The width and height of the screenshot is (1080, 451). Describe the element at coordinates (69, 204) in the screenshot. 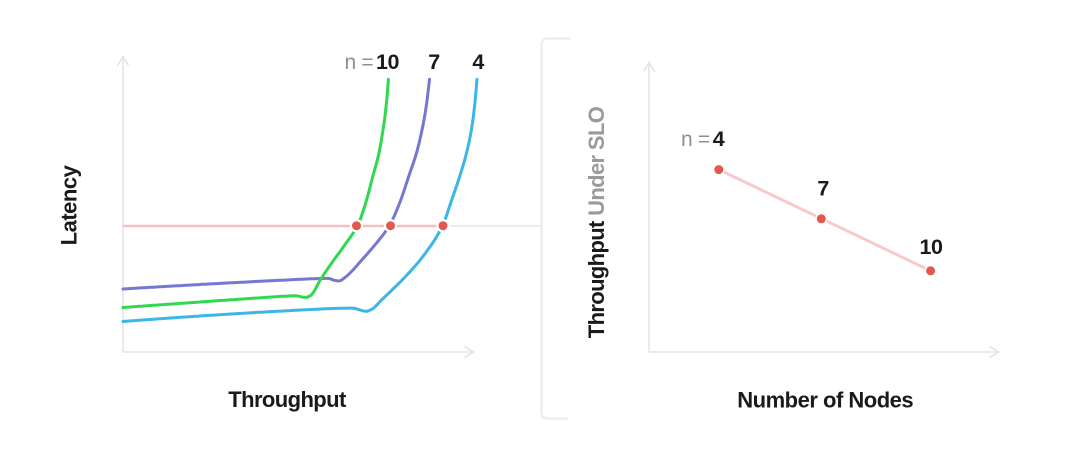

I see `svg-text: Latency` at that location.